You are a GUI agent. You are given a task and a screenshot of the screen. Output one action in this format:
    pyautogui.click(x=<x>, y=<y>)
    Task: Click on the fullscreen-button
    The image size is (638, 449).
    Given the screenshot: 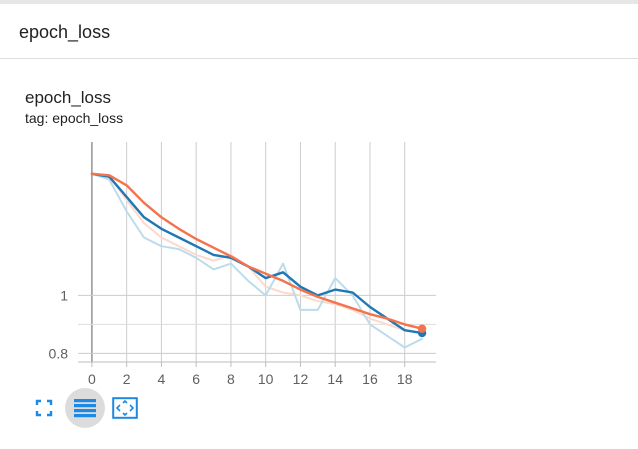 What is the action you would take?
    pyautogui.click(x=44, y=408)
    